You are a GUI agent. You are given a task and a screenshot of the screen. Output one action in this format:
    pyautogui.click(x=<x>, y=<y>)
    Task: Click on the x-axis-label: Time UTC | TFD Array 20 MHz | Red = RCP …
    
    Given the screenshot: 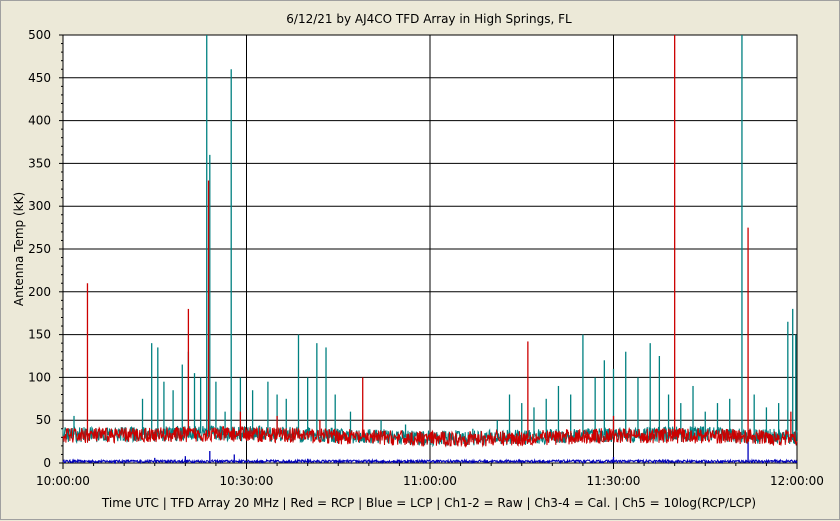 What is the action you would take?
    pyautogui.click(x=428, y=503)
    